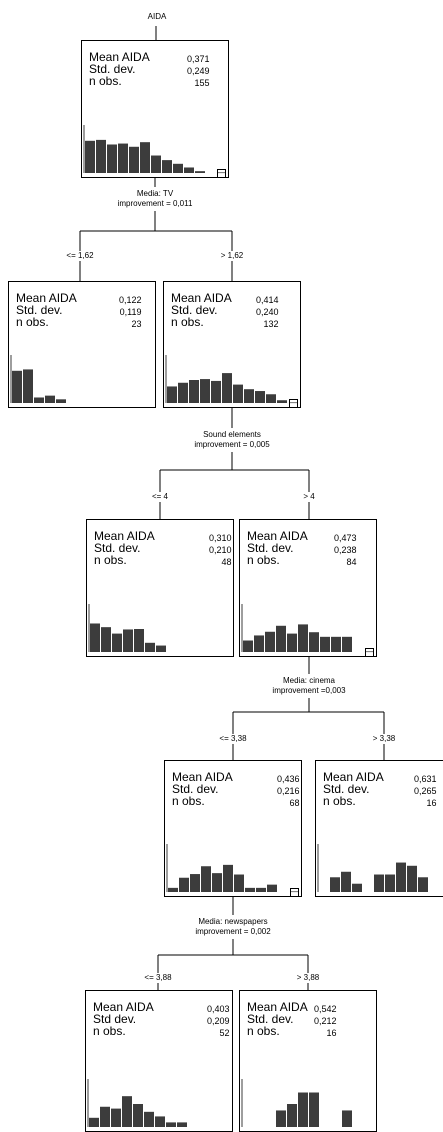  Describe the element at coordinates (233, 921) in the screenshot. I see `split-variable: Media: newspapers` at that location.